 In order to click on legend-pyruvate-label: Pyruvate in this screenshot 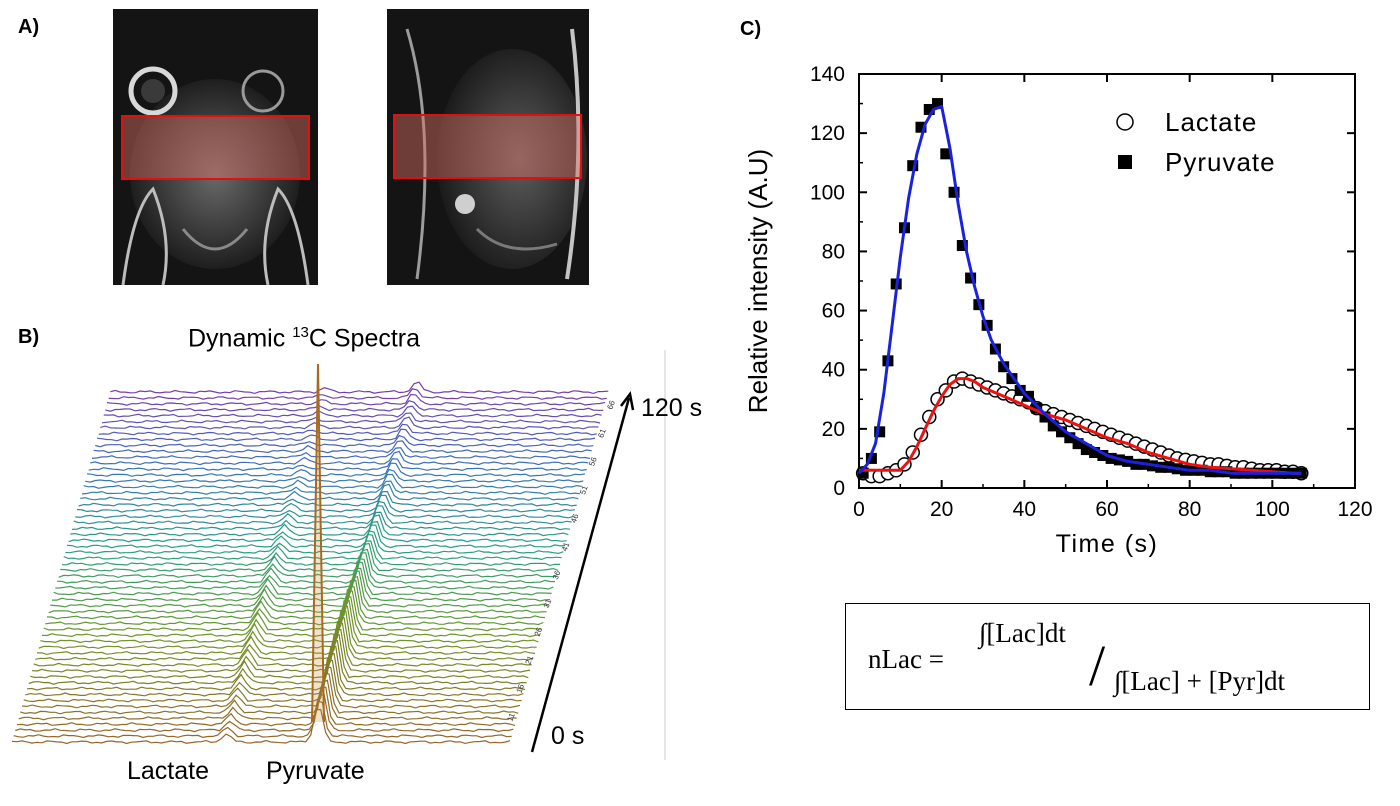, I will do `click(1220, 162)`.